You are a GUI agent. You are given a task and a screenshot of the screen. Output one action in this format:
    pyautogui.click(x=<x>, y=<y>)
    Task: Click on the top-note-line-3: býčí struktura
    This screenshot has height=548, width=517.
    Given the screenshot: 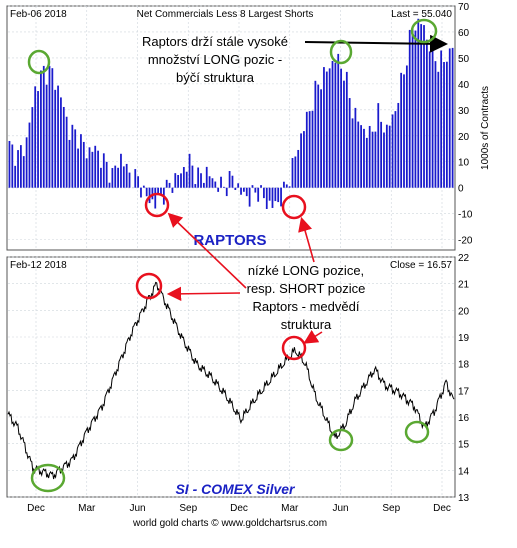 What is the action you would take?
    pyautogui.click(x=215, y=77)
    